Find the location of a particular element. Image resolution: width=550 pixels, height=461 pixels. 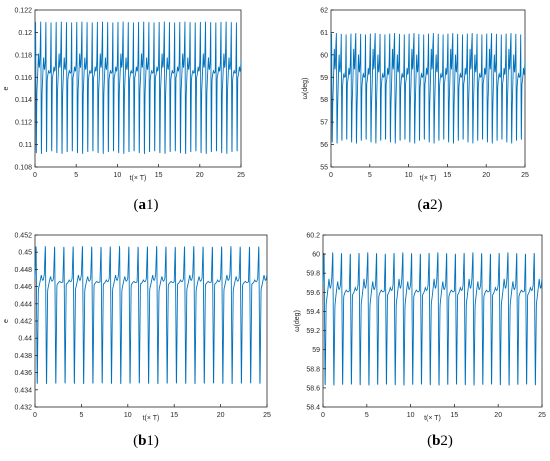

y-tick-label: 0.45 is located at coordinates (25, 253).